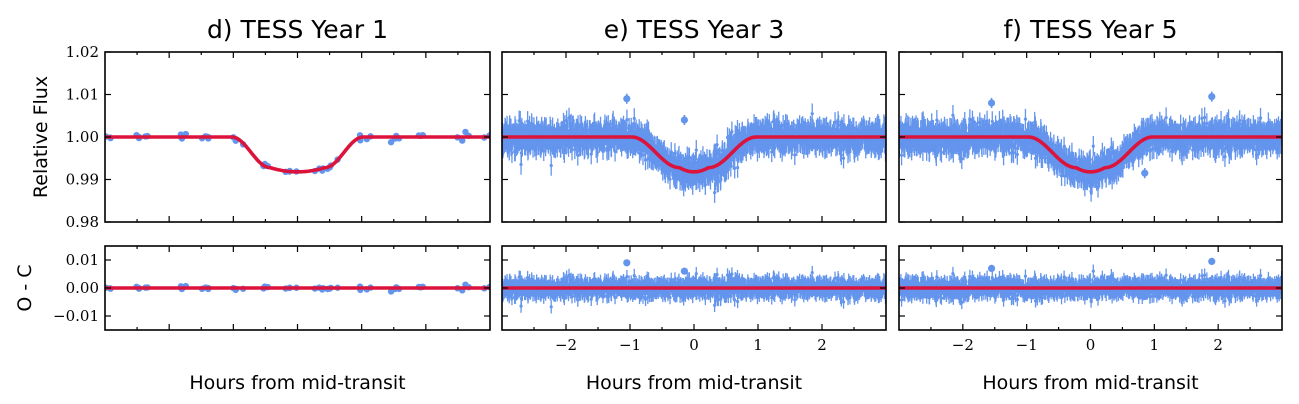 The image size is (1299, 404). Describe the element at coordinates (25, 287) in the screenshot. I see `y-axis-label-residual: O - C` at that location.